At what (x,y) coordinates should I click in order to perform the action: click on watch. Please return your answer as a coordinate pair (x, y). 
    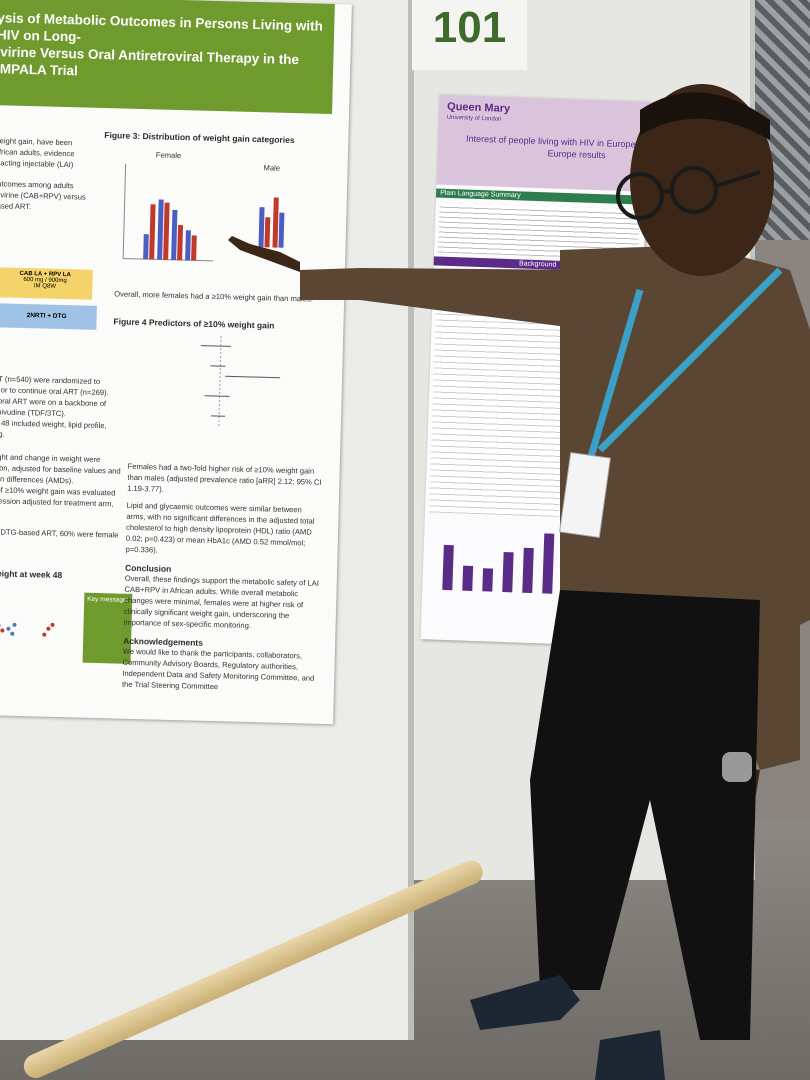
    Looking at the image, I should click on (737, 767).